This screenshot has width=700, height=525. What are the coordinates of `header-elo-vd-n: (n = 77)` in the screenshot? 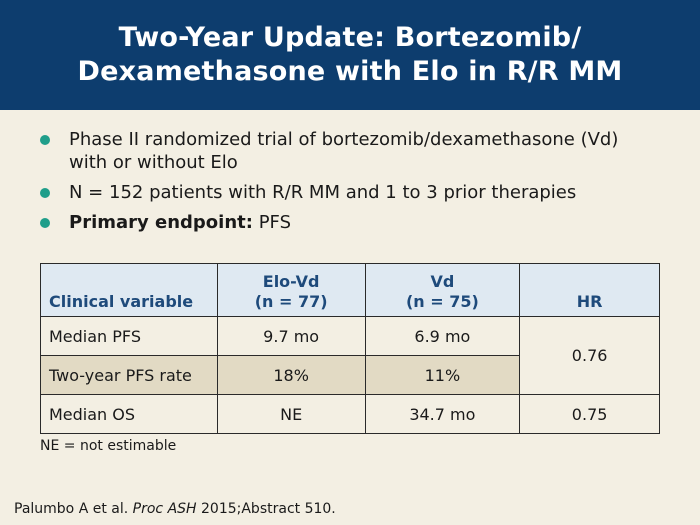 It's located at (291, 301).